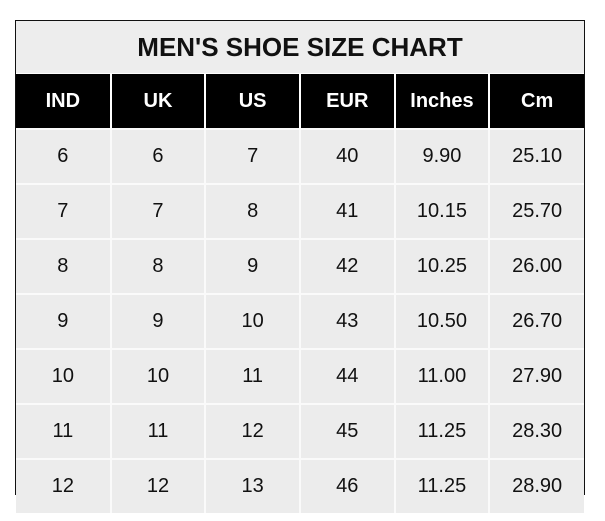  I want to click on cell-cm: 28.30, so click(536, 431).